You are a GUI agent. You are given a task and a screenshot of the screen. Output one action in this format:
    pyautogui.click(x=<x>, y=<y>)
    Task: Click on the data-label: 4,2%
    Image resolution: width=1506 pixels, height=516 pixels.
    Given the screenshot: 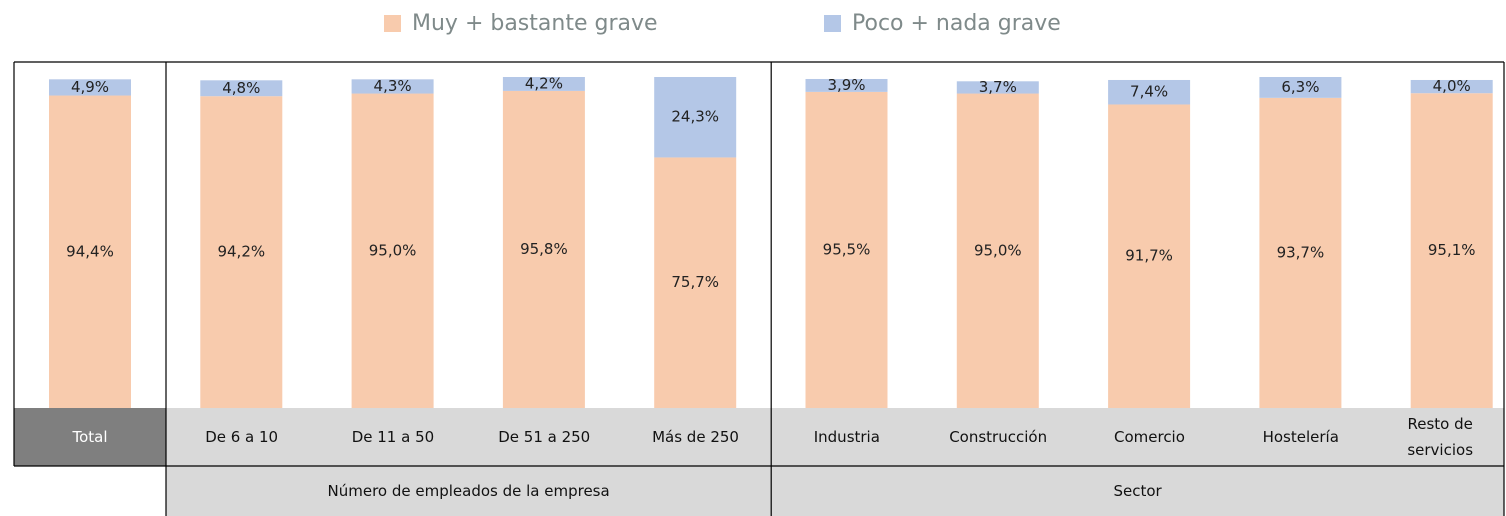 What is the action you would take?
    pyautogui.click(x=544, y=83)
    